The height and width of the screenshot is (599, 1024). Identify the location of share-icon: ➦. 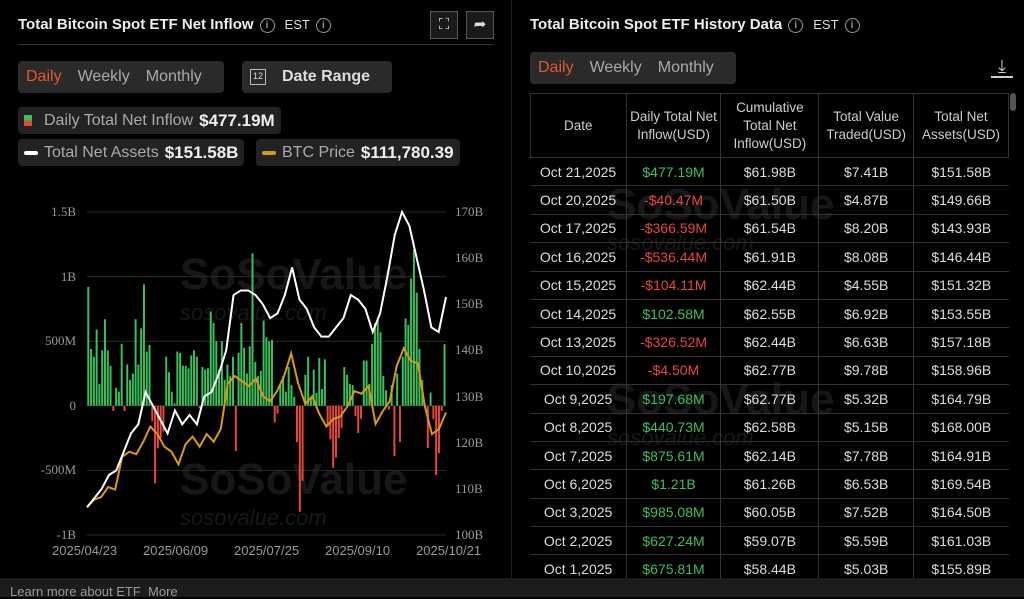
(480, 25).